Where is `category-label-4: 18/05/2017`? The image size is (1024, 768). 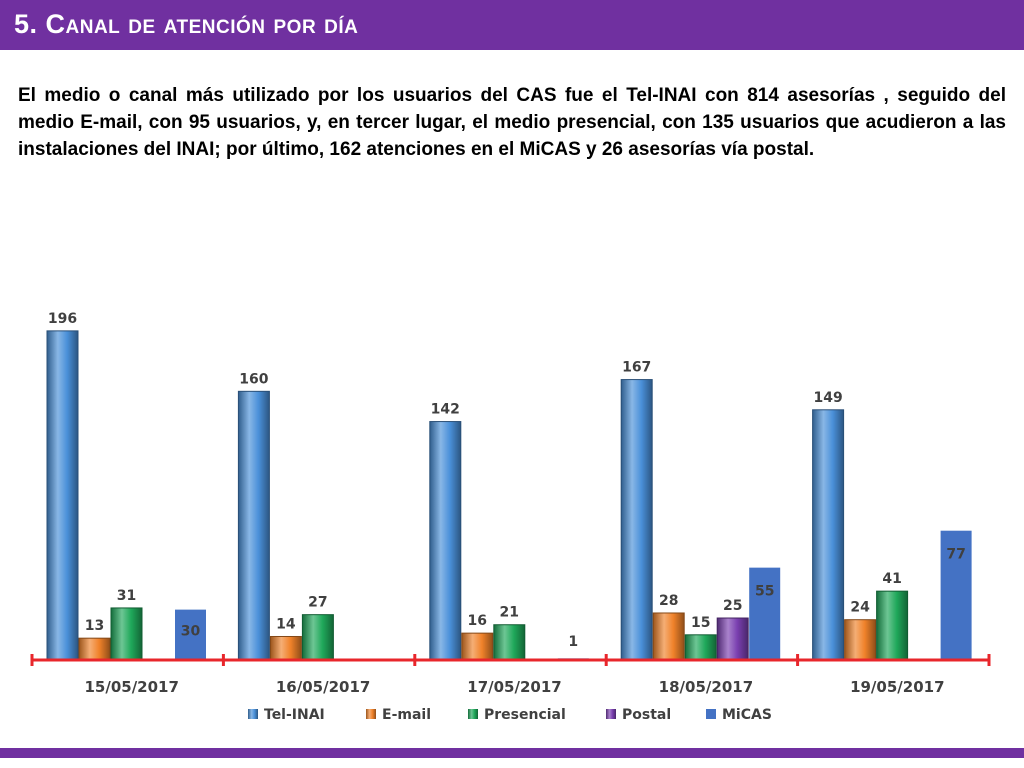 category-label-4: 18/05/2017 is located at coordinates (706, 687).